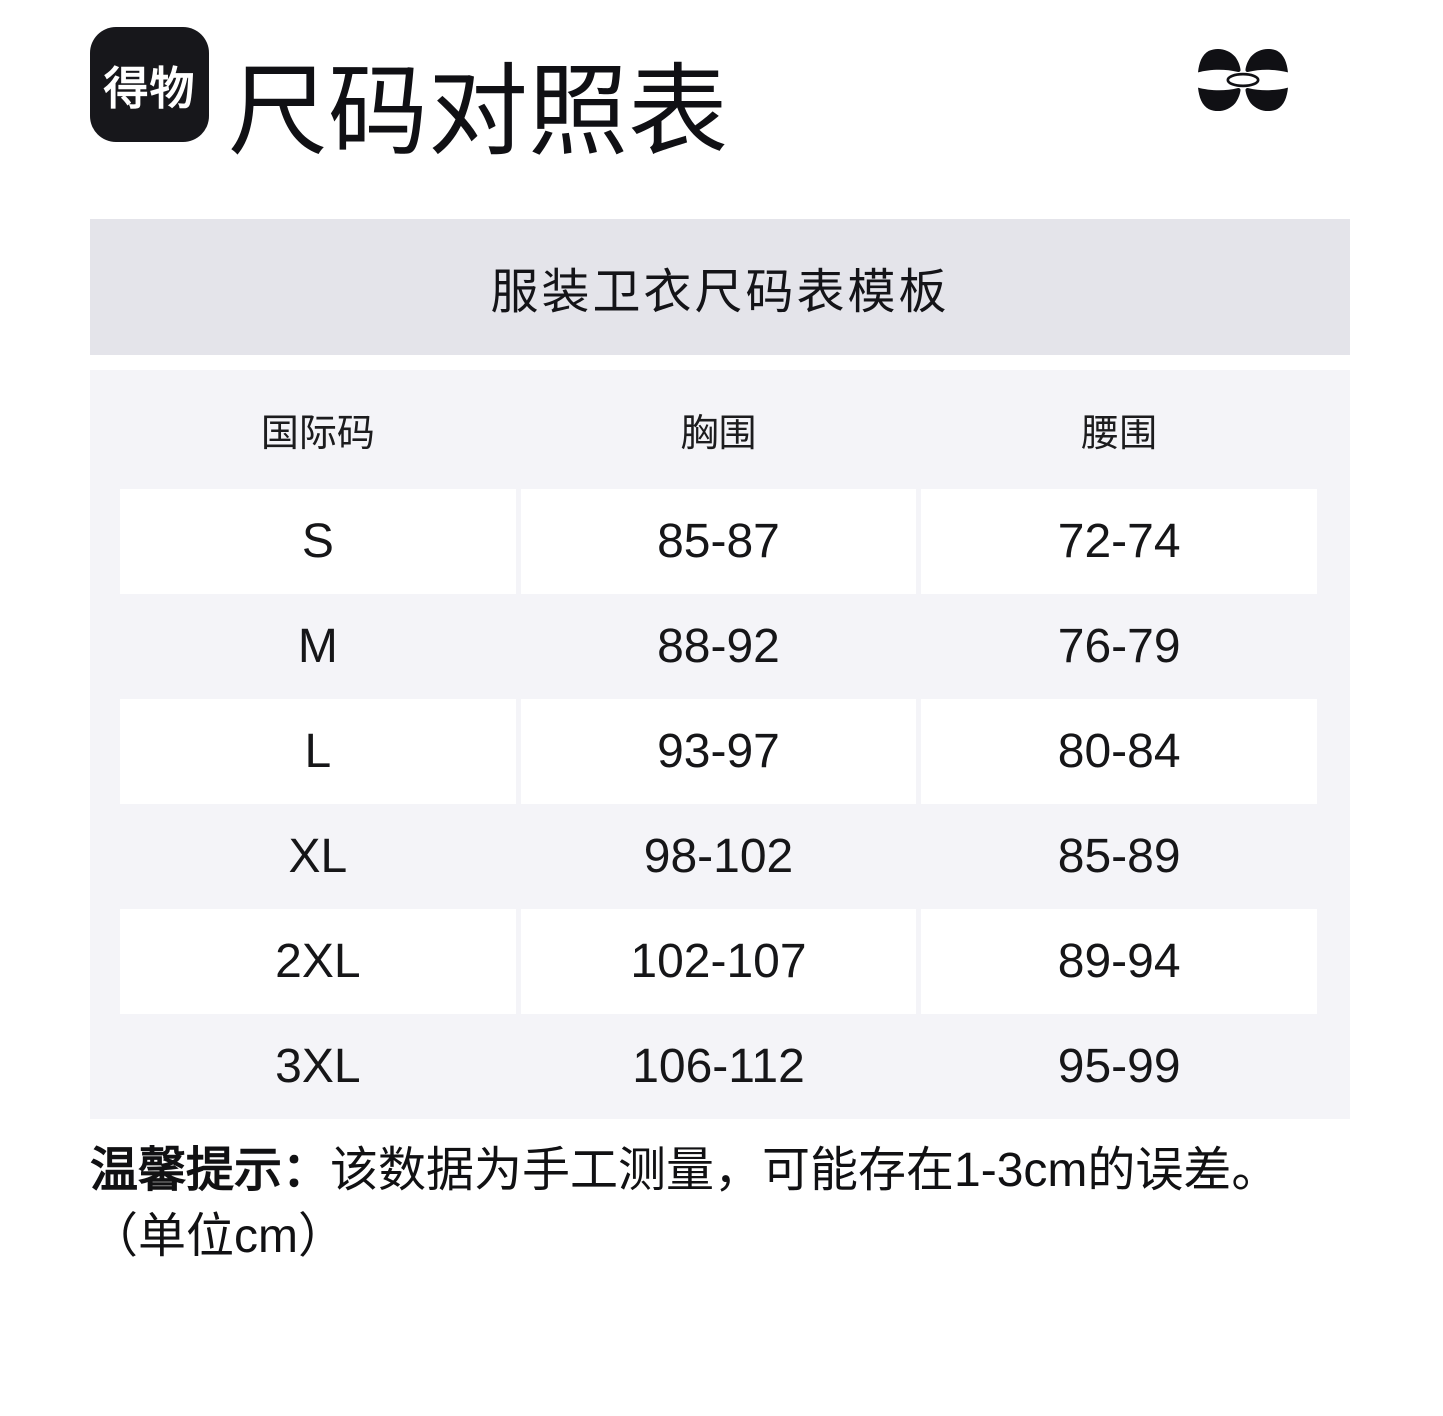 Image resolution: width=1443 pixels, height=1416 pixels. I want to click on size-cell: M, so click(317, 646).